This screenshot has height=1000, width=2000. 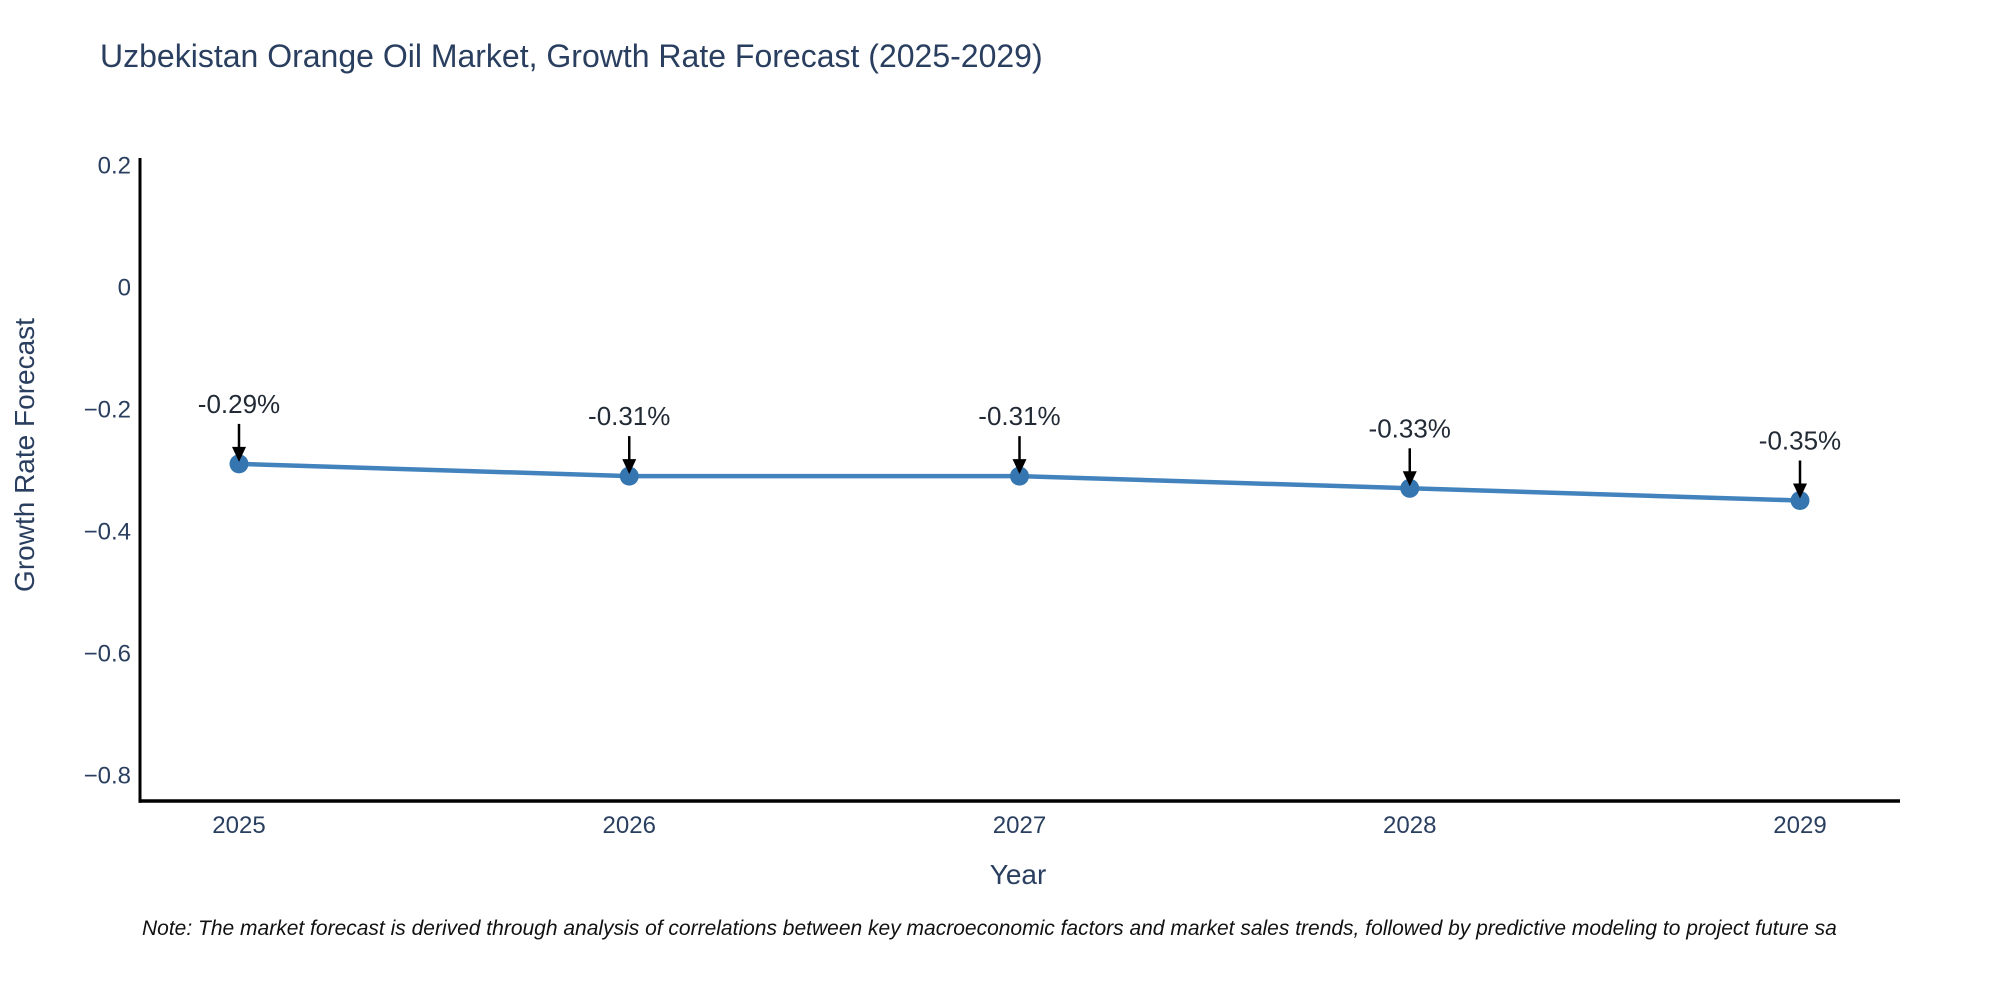 What do you see at coordinates (107, 776) in the screenshot?
I see `y-tick-label: −0.8` at bounding box center [107, 776].